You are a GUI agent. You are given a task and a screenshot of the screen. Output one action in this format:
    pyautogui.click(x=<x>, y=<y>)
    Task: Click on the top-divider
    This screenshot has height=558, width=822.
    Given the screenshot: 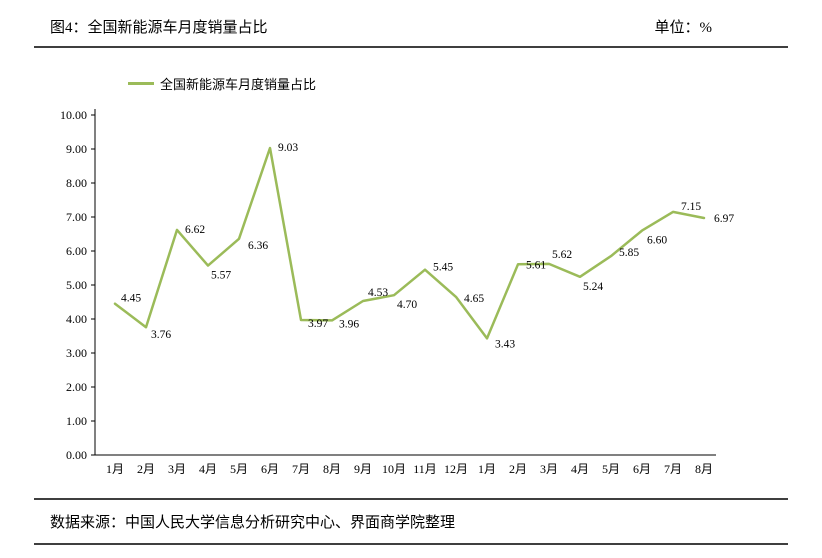 What is the action you would take?
    pyautogui.click(x=411, y=47)
    